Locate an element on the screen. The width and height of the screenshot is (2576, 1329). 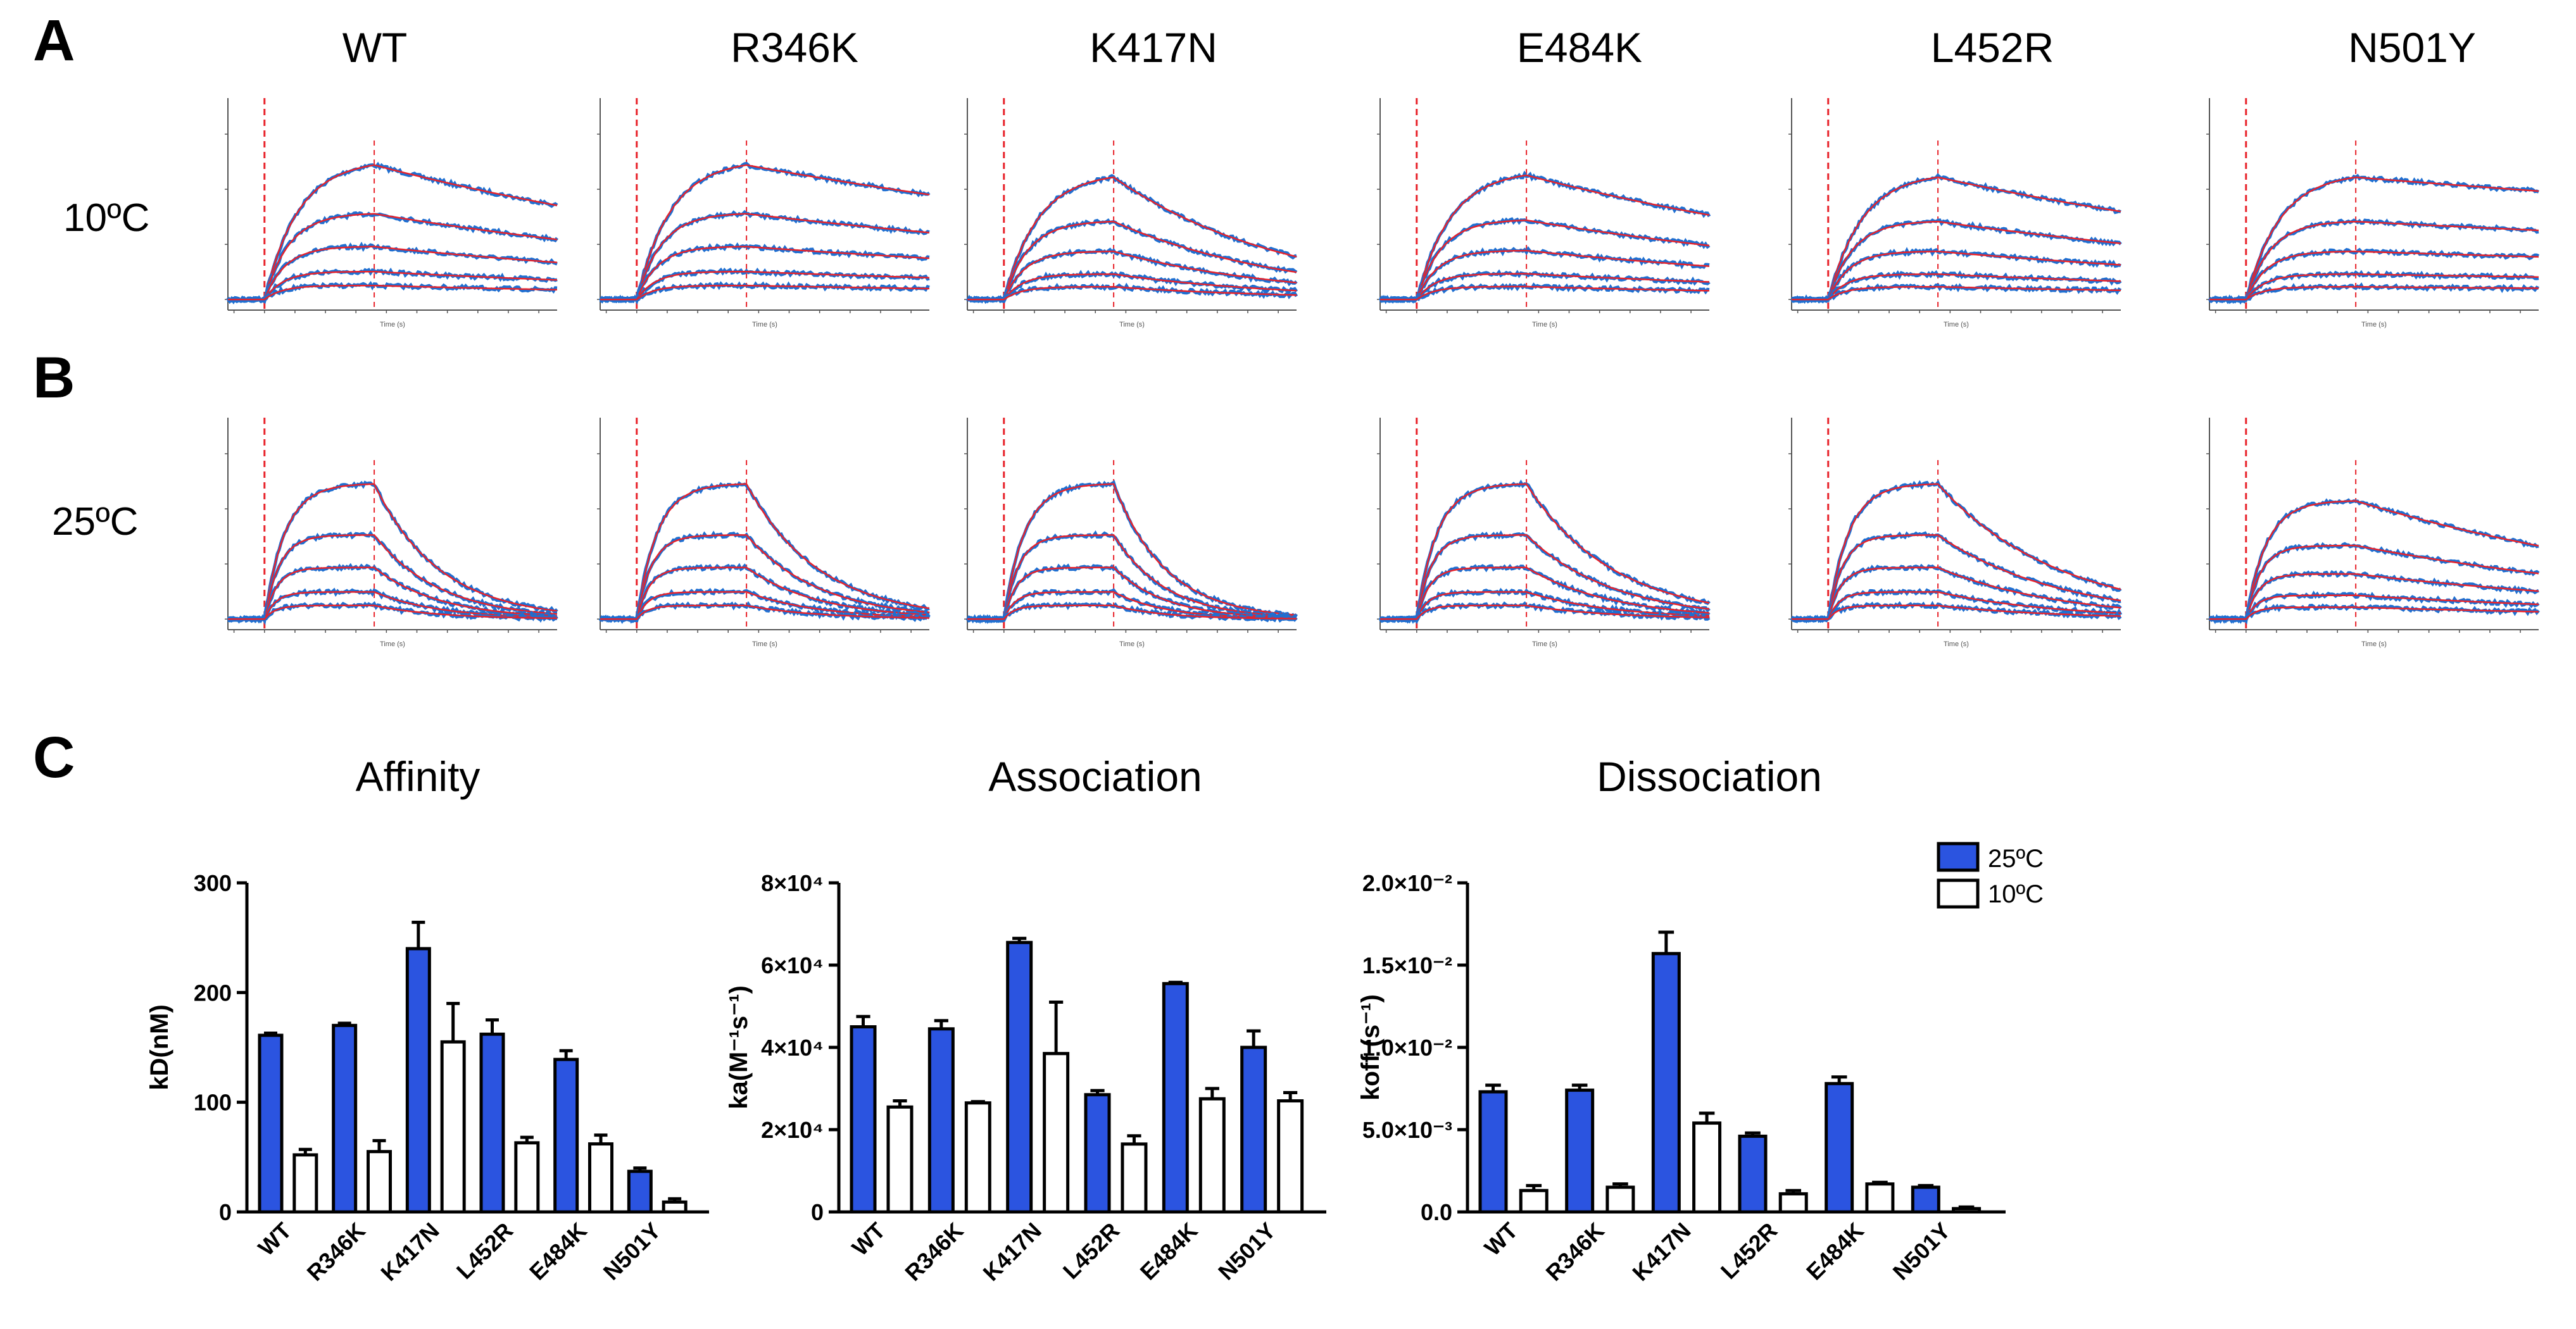
panel-label-c: C is located at coordinates (54, 757).